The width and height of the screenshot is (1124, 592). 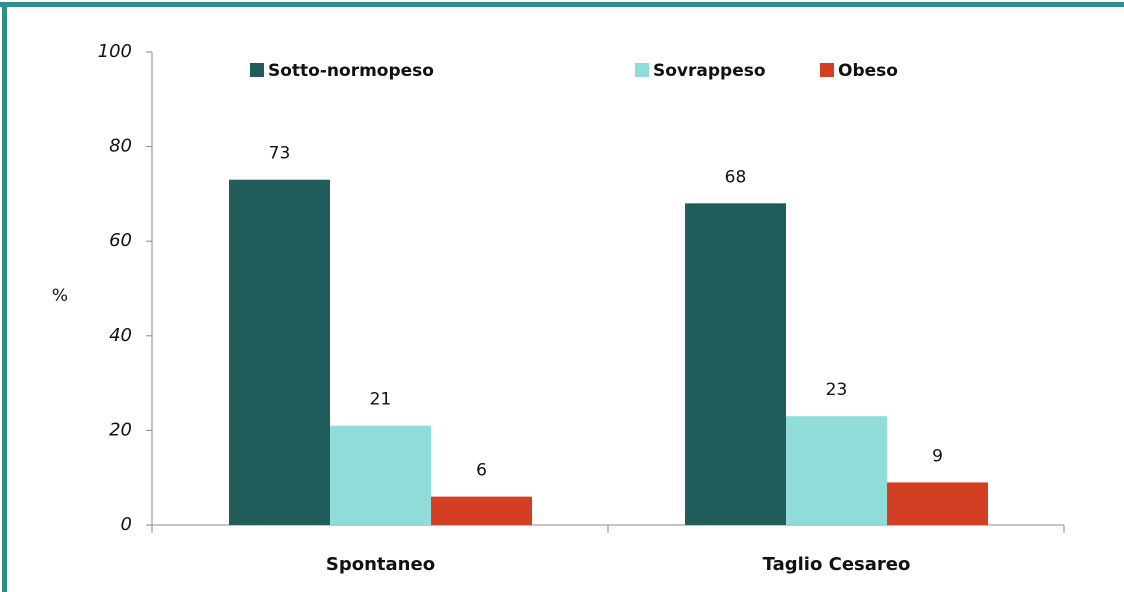 What do you see at coordinates (126, 524) in the screenshot?
I see `y-tick-label: 0` at bounding box center [126, 524].